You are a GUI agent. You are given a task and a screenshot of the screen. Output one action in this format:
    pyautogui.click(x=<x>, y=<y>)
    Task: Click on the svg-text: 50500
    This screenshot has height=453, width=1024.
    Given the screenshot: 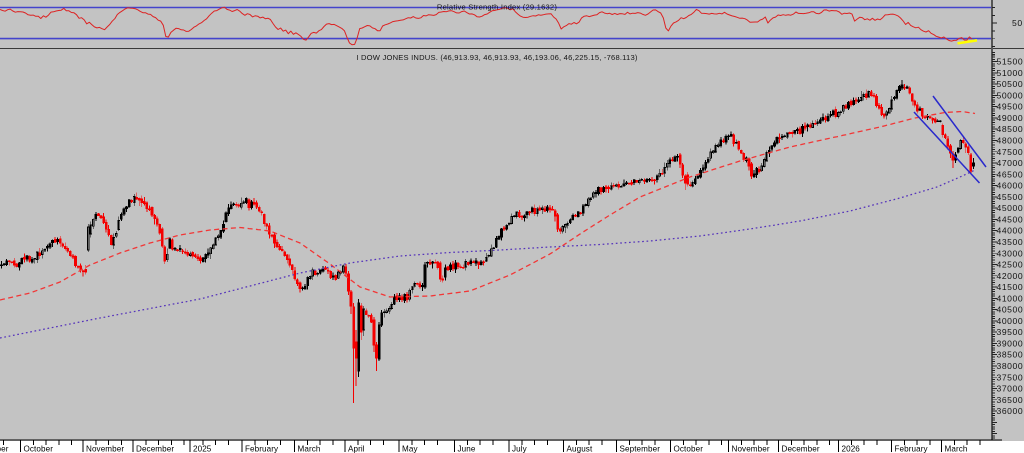 What is the action you would take?
    pyautogui.click(x=1010, y=84)
    